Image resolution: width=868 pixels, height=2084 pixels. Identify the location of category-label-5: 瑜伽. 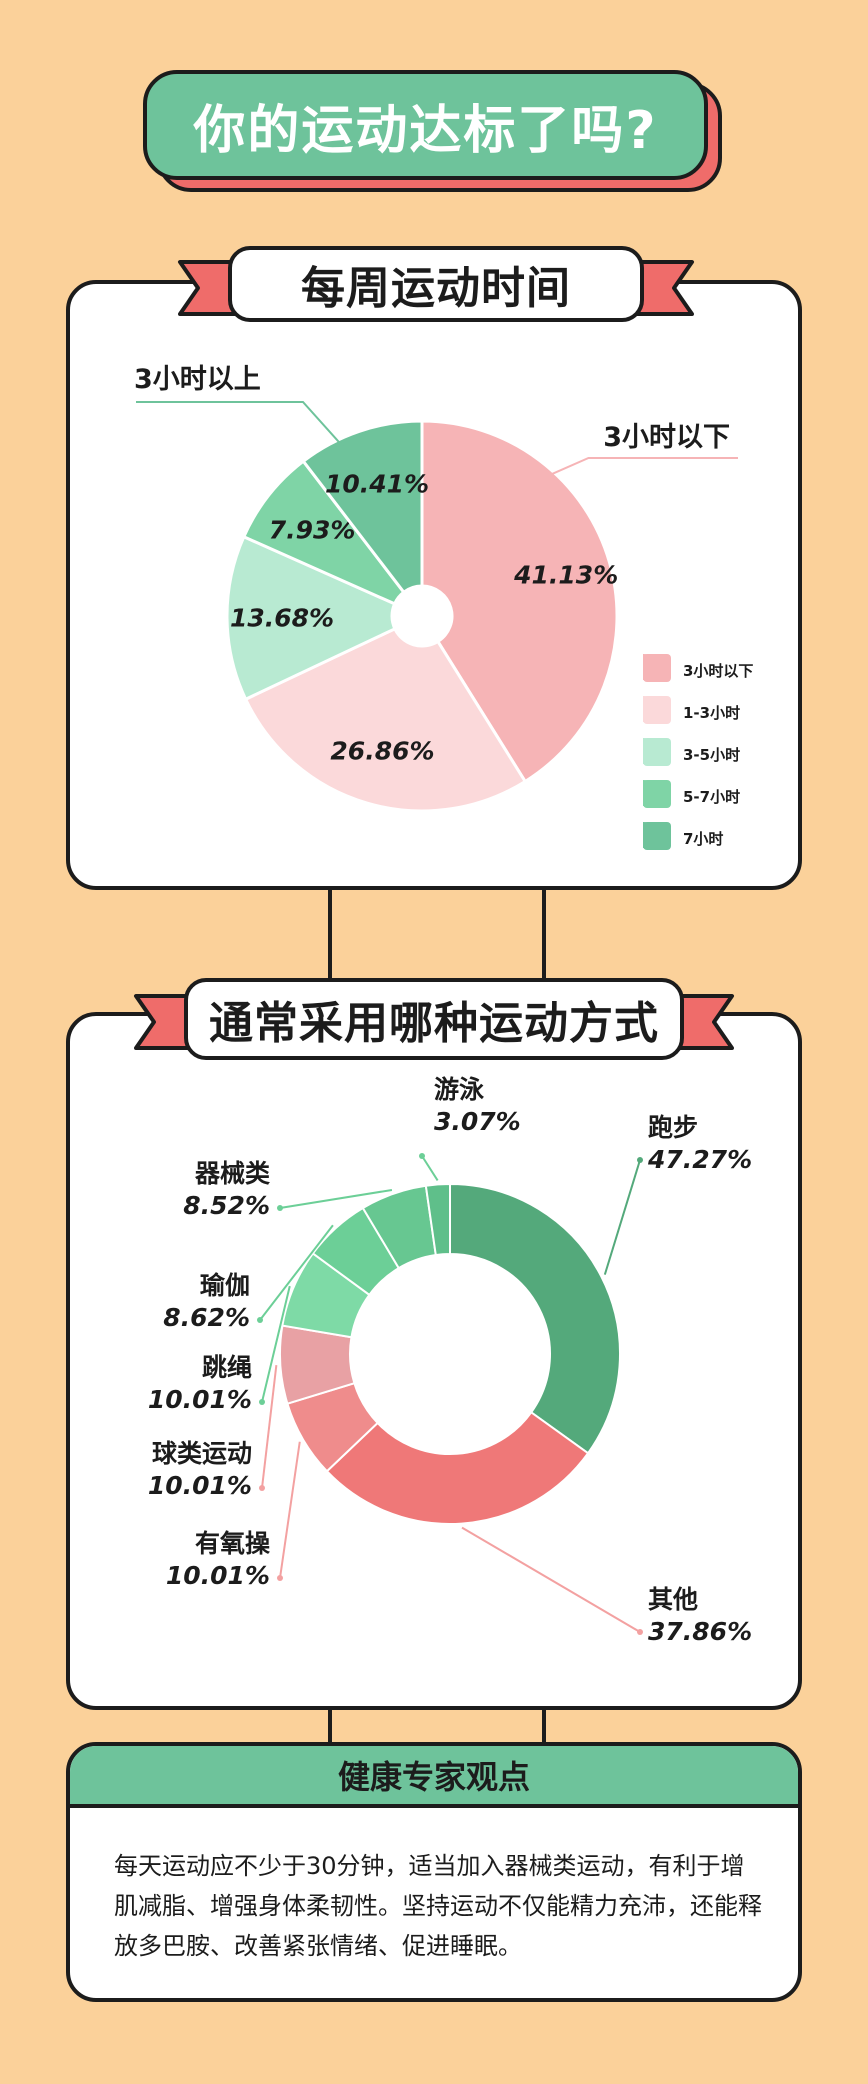
(225, 1285).